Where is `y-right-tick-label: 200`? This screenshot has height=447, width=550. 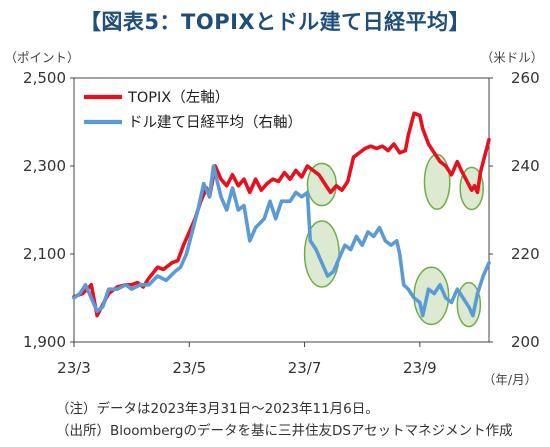 y-right-tick-label: 200 is located at coordinates (525, 342).